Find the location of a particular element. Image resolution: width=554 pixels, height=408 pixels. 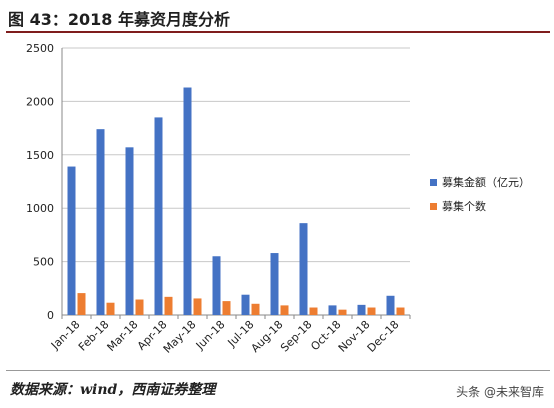

y-tick-label: 1000 is located at coordinates (40, 208).